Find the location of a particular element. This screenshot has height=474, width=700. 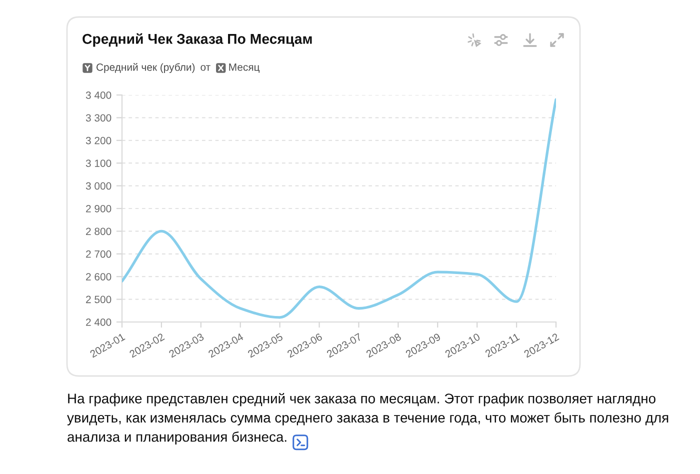

chart-title: Средний Чек Заказа По Месяцам is located at coordinates (197, 40).